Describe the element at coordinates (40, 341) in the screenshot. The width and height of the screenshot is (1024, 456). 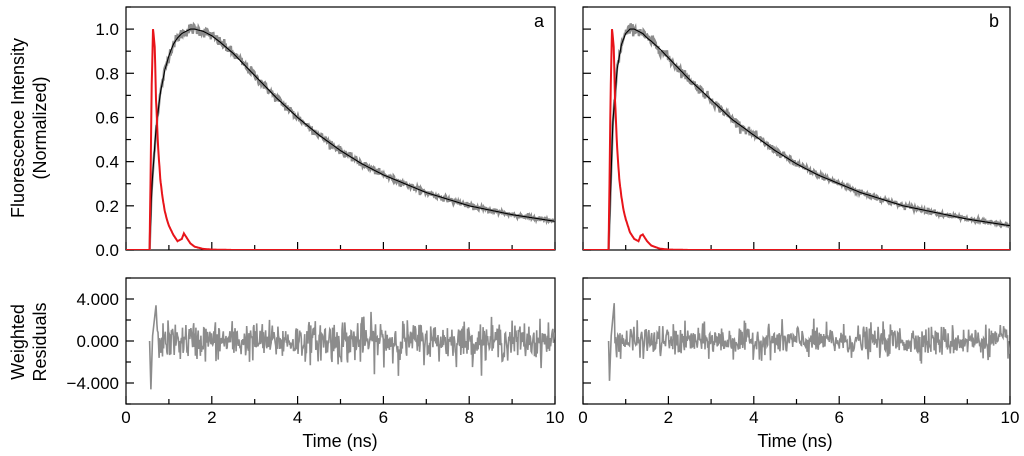
I see `ylabel-bottom-line2: Residuals` at that location.